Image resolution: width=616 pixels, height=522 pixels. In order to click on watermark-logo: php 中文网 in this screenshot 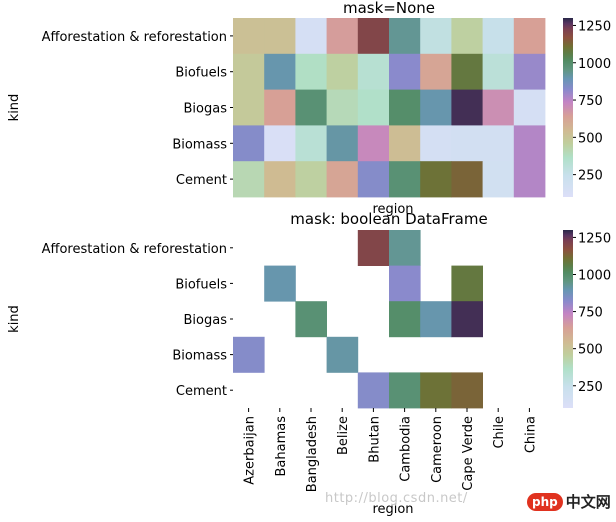, I will do `click(569, 501)`.